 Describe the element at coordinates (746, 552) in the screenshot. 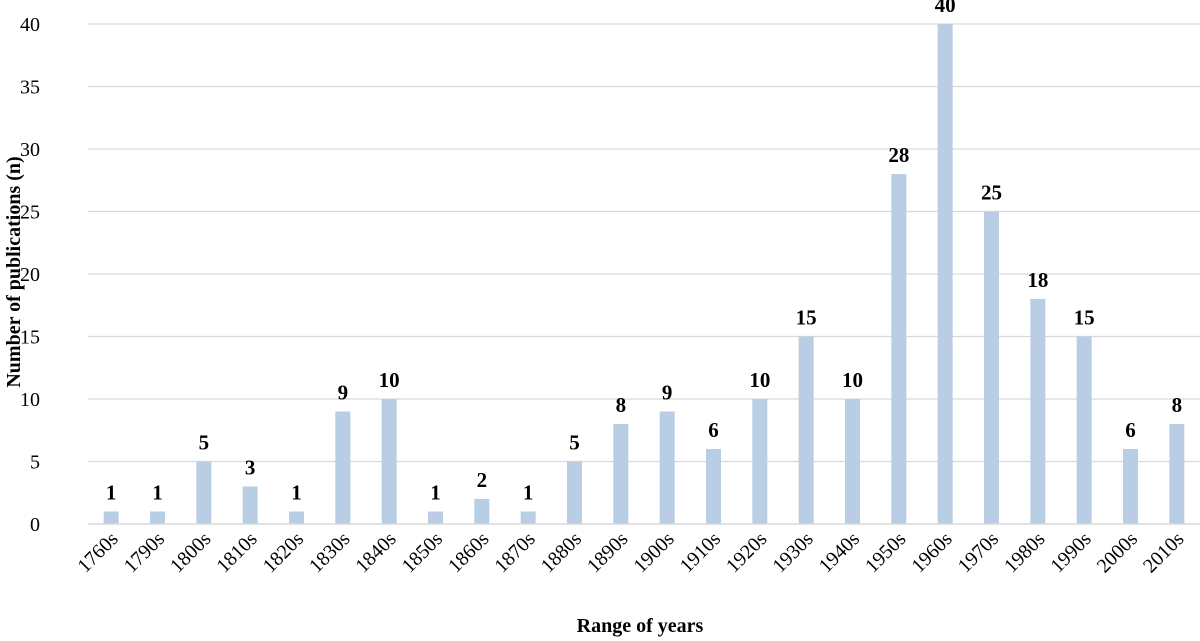

I see `x-tick-label-1920s: 1920s` at that location.